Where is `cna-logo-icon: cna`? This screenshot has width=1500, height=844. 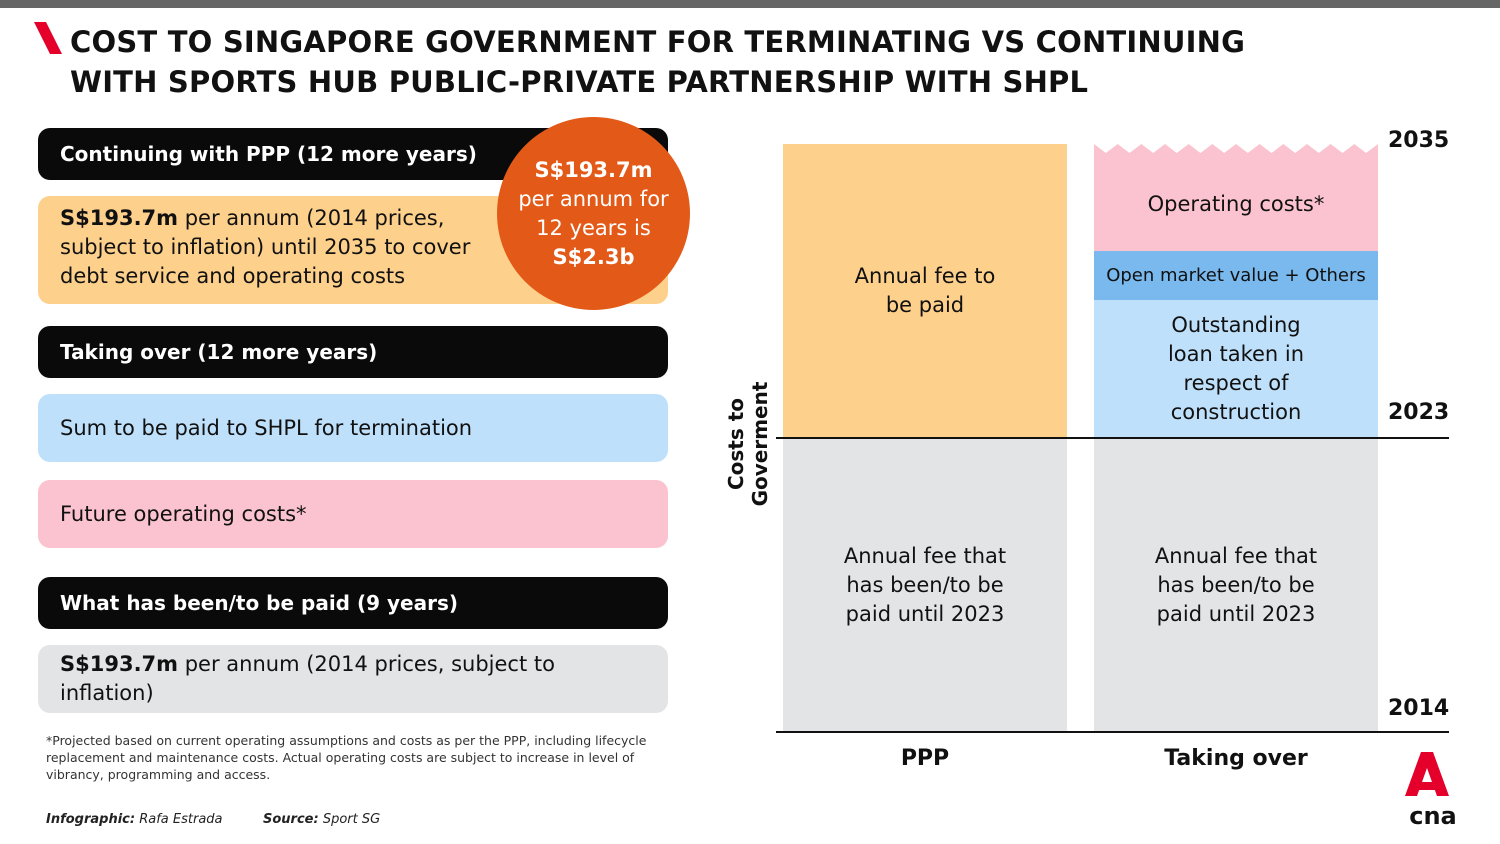
cna-logo-icon: cna is located at coordinates (1431, 790).